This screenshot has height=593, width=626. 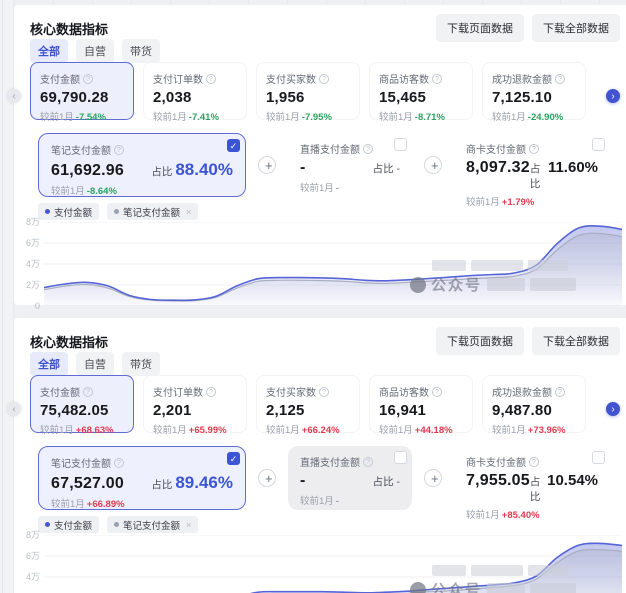 I want to click on share-value: 10.54%, so click(x=572, y=480).